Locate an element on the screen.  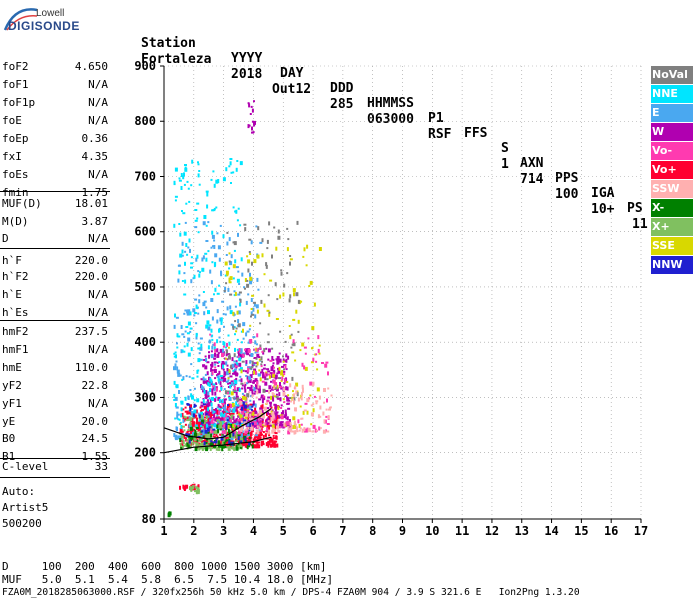
y-tick-label: 400 is located at coordinates (145, 342).